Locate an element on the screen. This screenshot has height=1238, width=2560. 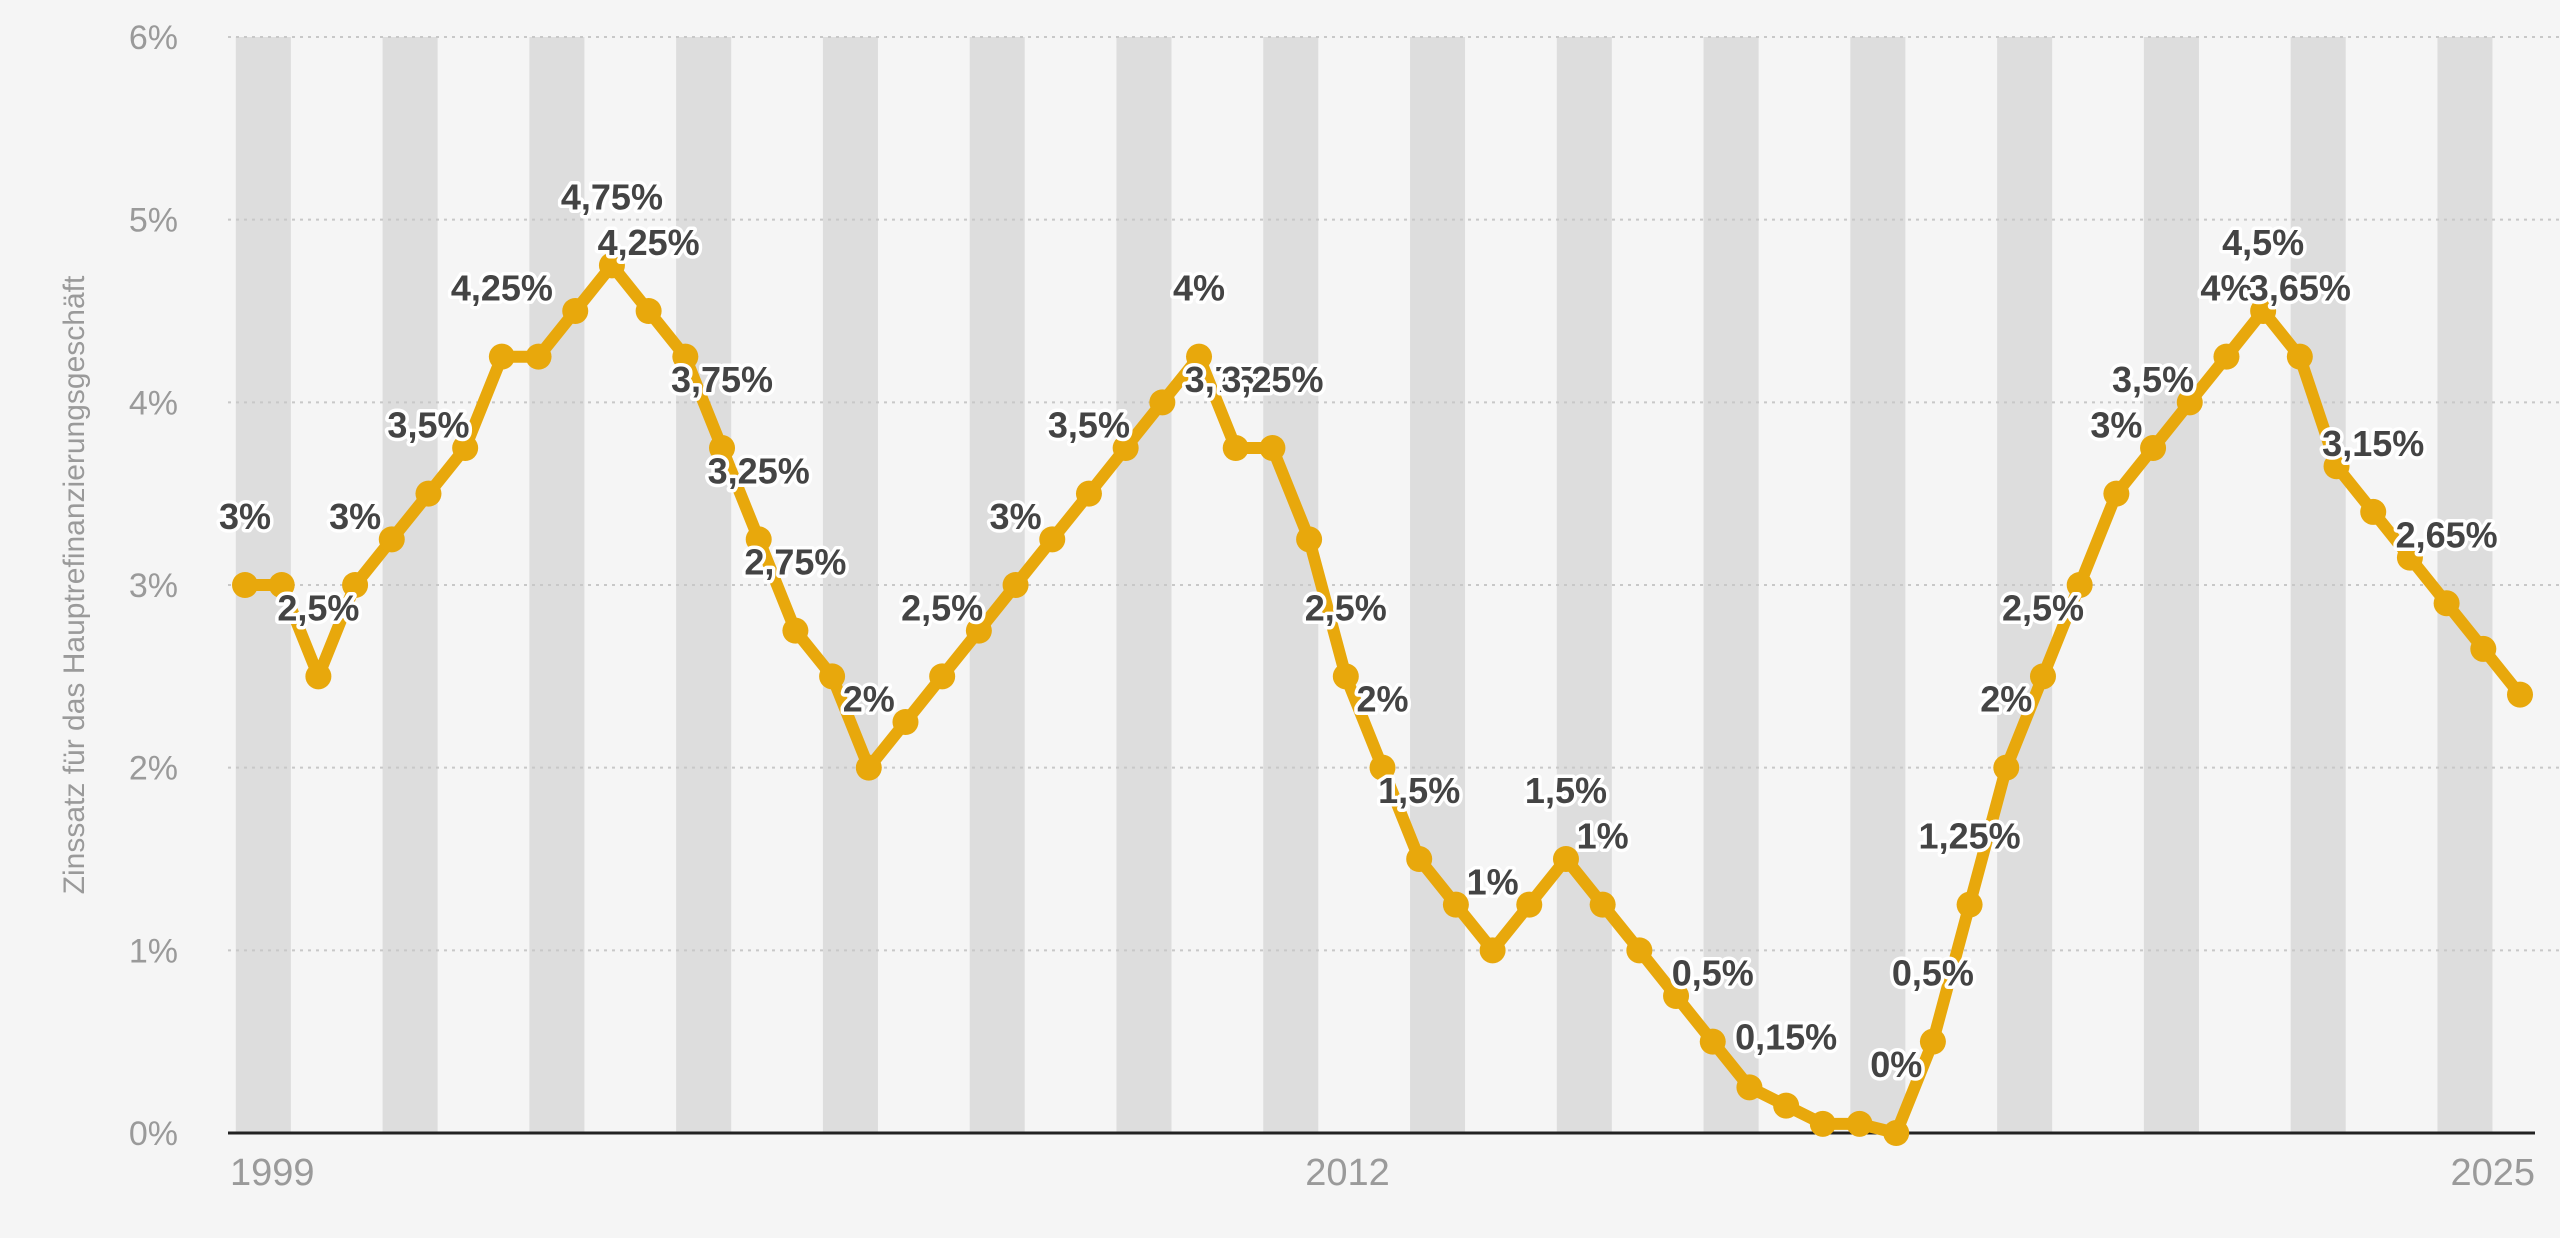
x-tick-label: 1999 is located at coordinates (272, 1173).